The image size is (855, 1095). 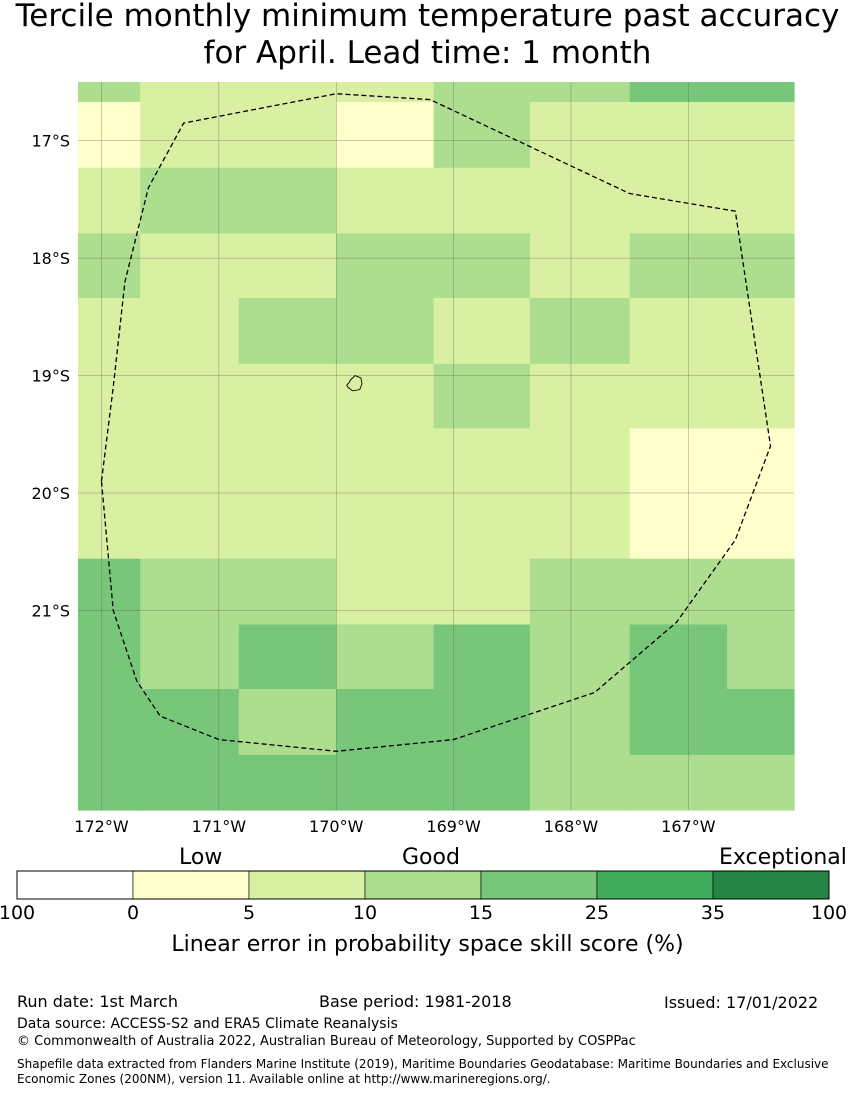 What do you see at coordinates (133, 913) in the screenshot?
I see `colorbar-tick: 0` at bounding box center [133, 913].